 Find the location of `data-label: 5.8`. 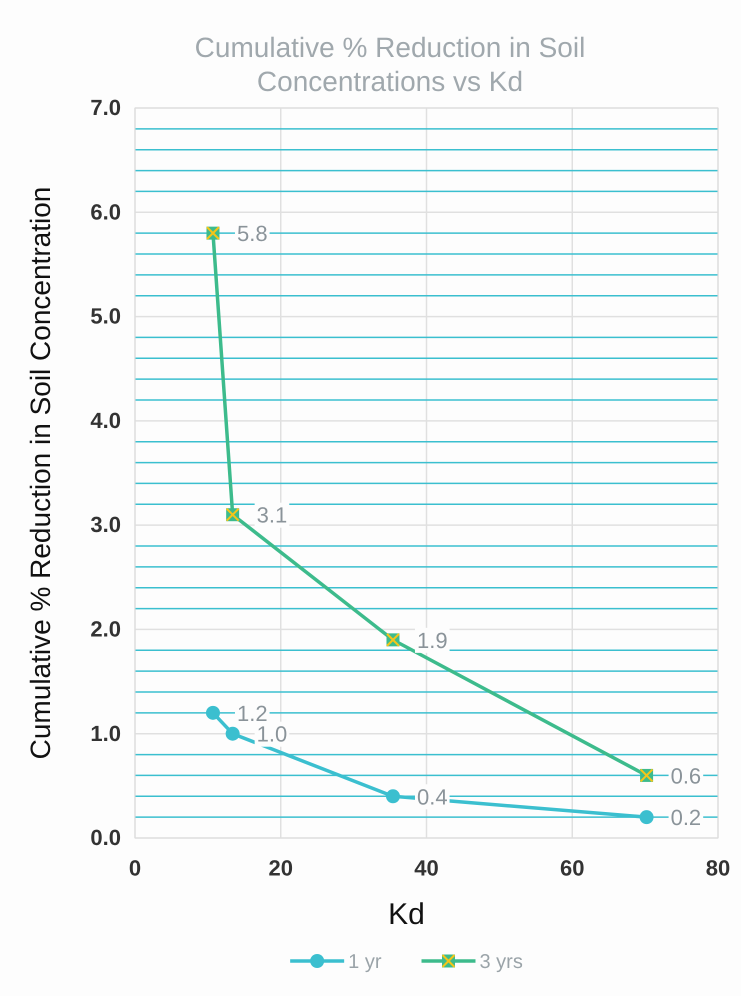

data-label: 5.8 is located at coordinates (252, 233).